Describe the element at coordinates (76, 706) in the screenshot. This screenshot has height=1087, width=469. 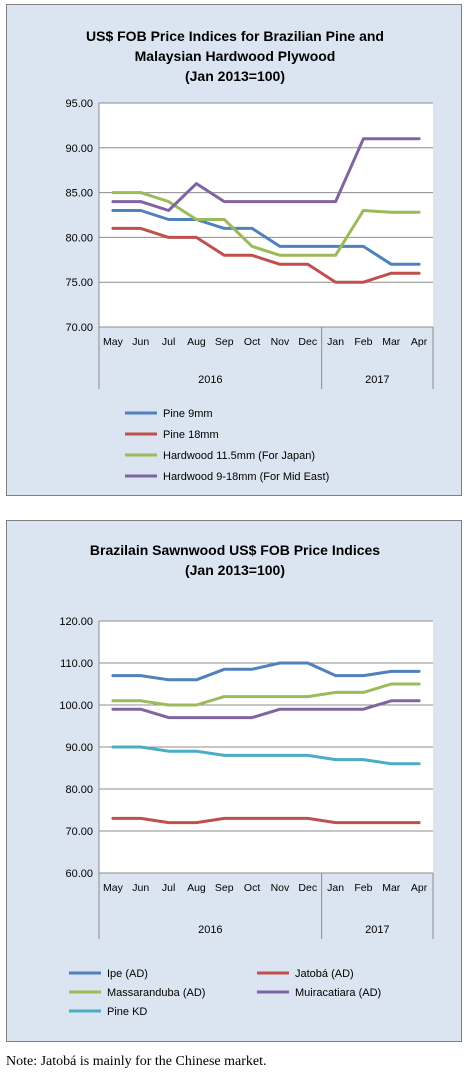
I see `chart2-y-tick-label: 100.00` at that location.